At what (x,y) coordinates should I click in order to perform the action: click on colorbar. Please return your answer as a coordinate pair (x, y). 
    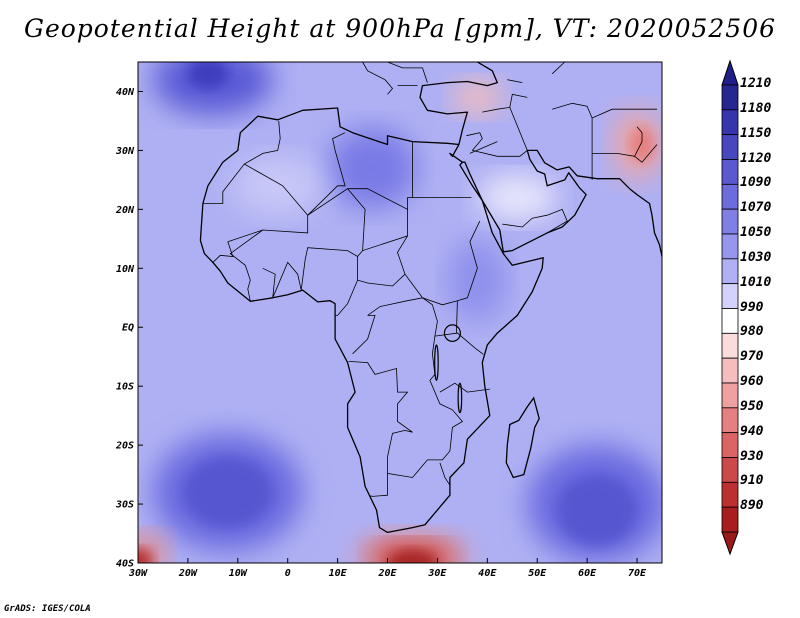
    Looking at the image, I should click on (730, 307).